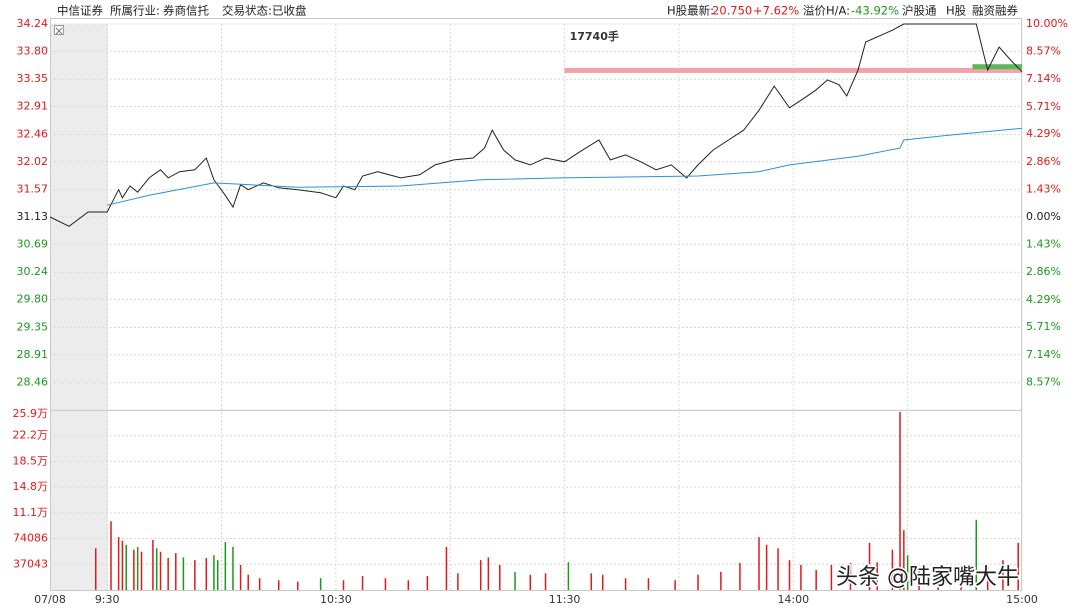 This screenshot has height=610, width=1080. I want to click on y-tick-label: 29.35, so click(33, 326).